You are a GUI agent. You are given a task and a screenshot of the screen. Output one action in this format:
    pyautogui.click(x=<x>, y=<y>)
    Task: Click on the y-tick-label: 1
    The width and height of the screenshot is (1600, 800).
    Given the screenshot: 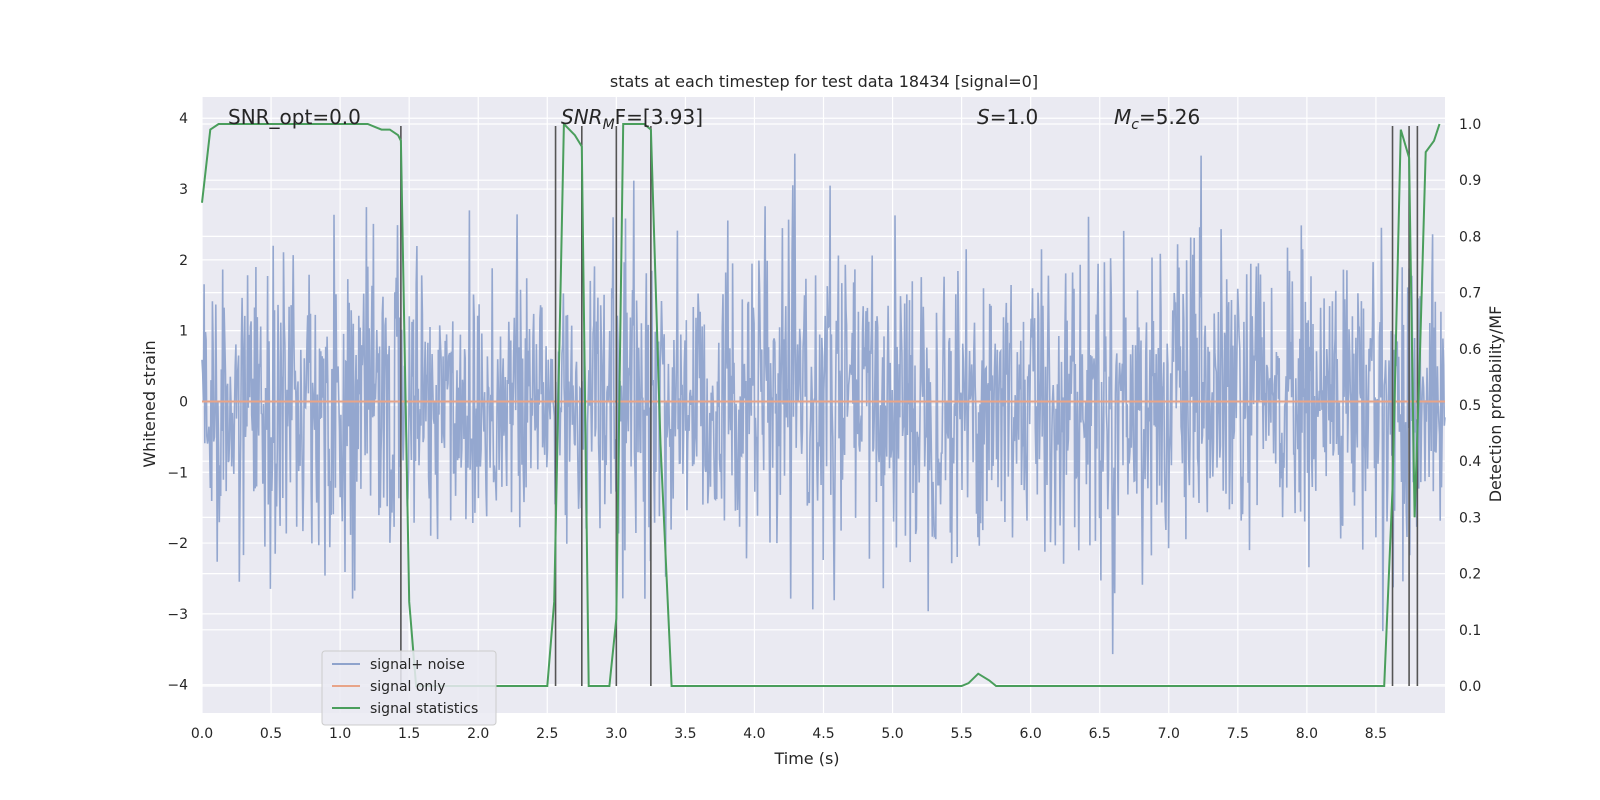 What is the action you would take?
    pyautogui.click(x=183, y=332)
    